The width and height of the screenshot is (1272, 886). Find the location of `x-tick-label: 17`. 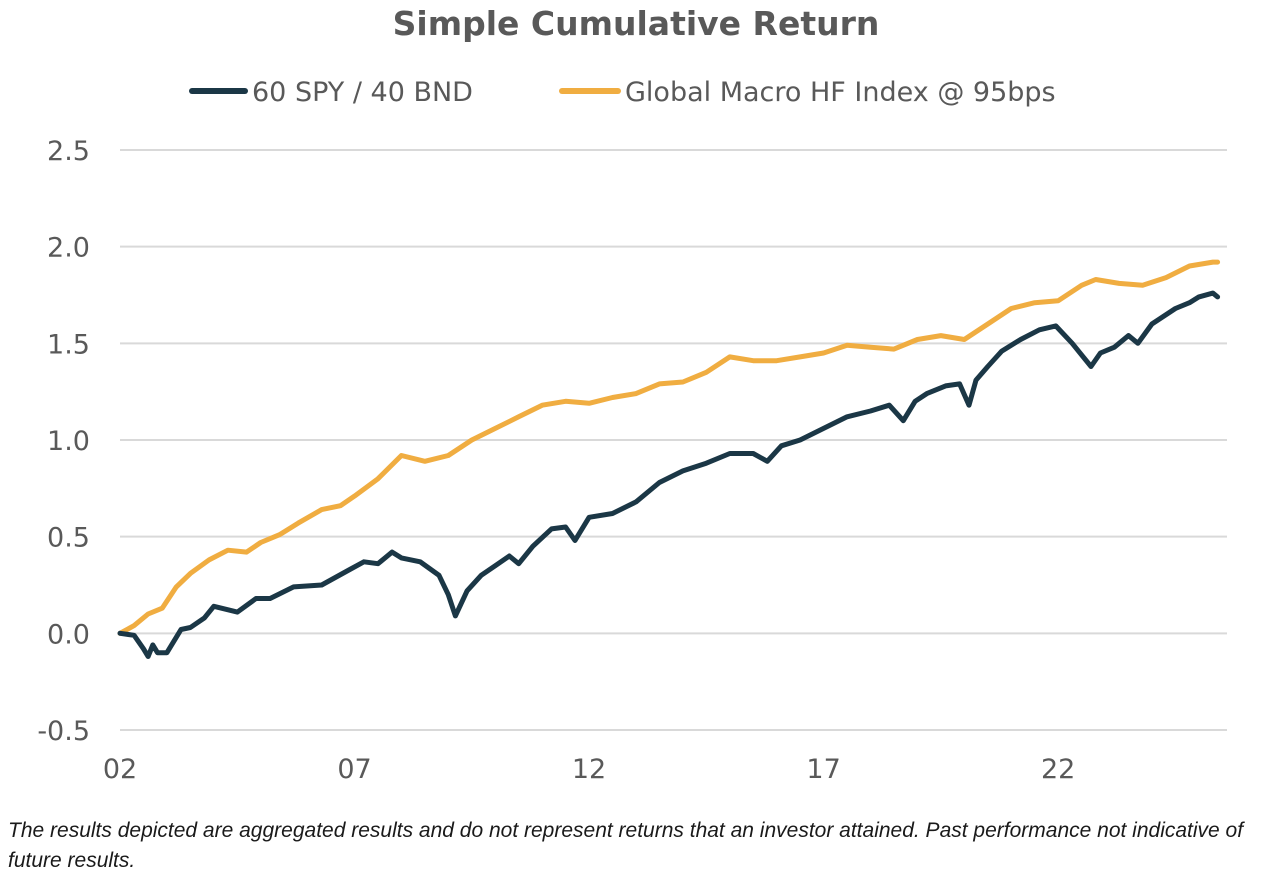

x-tick-label: 17 is located at coordinates (823, 769).